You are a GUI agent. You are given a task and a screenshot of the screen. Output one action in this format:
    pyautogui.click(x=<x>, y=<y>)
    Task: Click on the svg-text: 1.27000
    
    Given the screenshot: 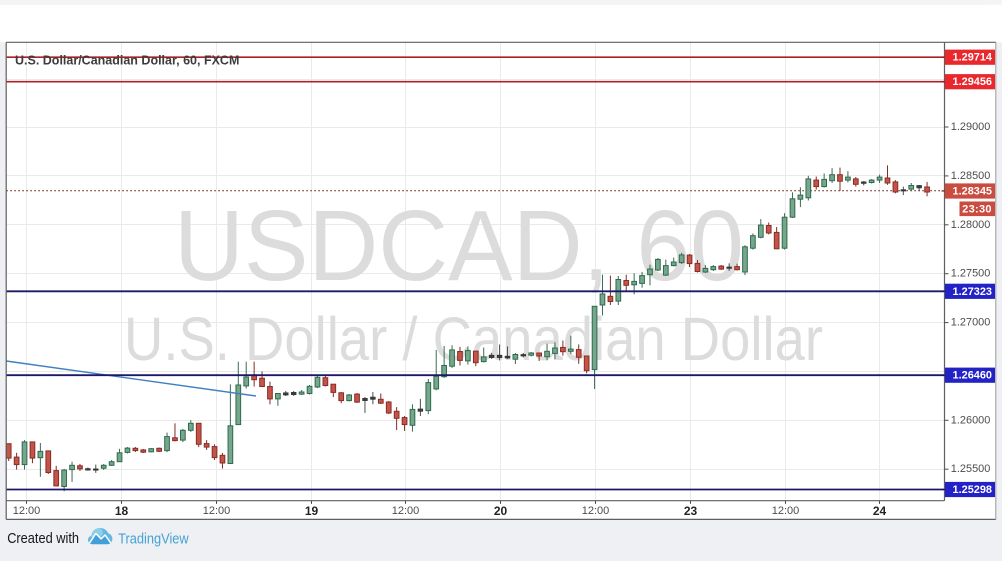 What is the action you would take?
    pyautogui.click(x=971, y=323)
    